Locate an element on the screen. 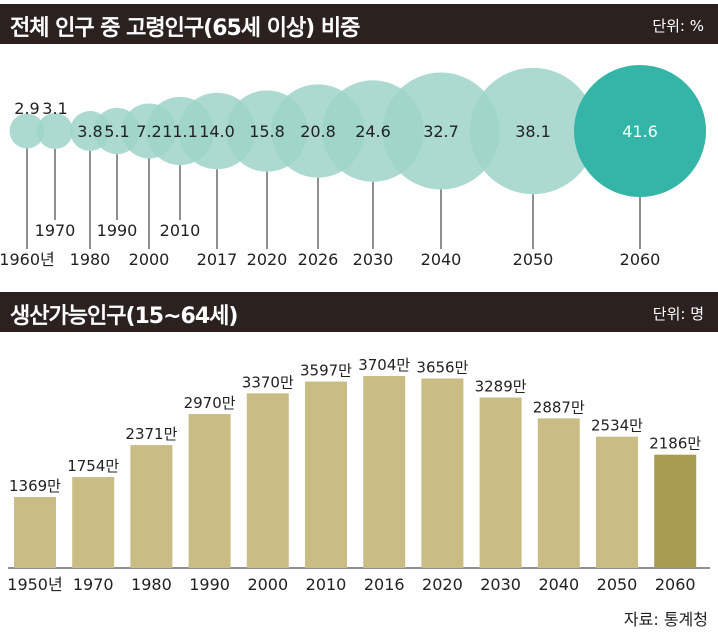  bubble-value-label: 24.6 is located at coordinates (373, 131).